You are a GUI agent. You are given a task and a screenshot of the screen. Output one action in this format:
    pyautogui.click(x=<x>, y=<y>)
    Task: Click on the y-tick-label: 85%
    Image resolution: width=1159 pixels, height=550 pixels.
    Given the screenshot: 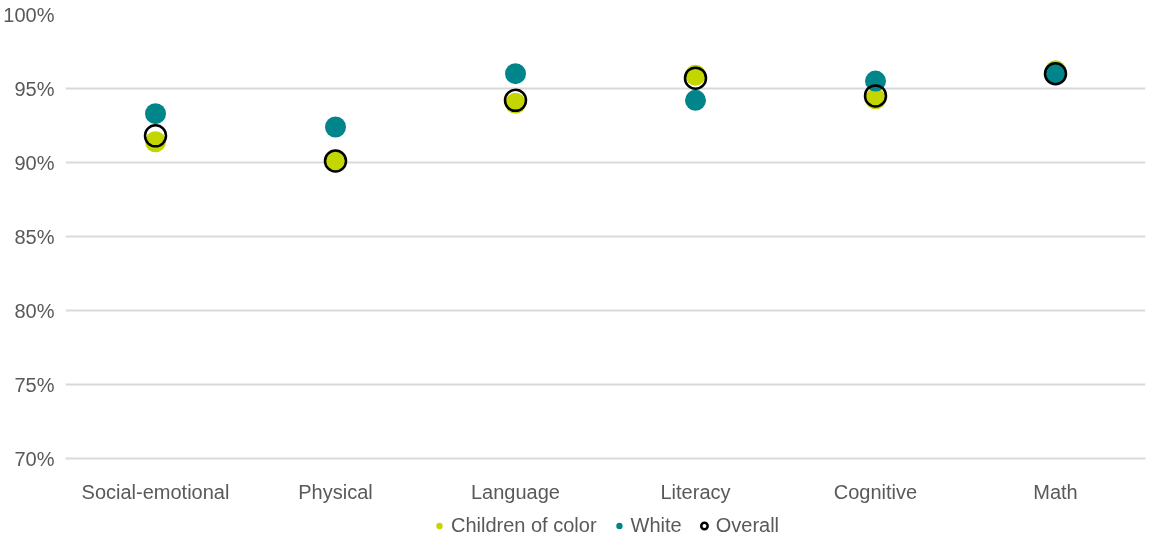 What is the action you would take?
    pyautogui.click(x=34, y=236)
    